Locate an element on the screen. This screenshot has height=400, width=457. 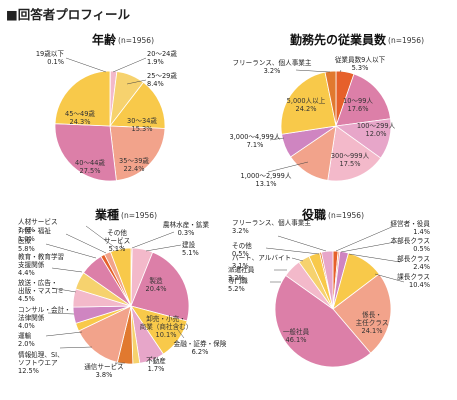
slice-label: 介護・福祉 1.0% is located at coordinates (34, 234).